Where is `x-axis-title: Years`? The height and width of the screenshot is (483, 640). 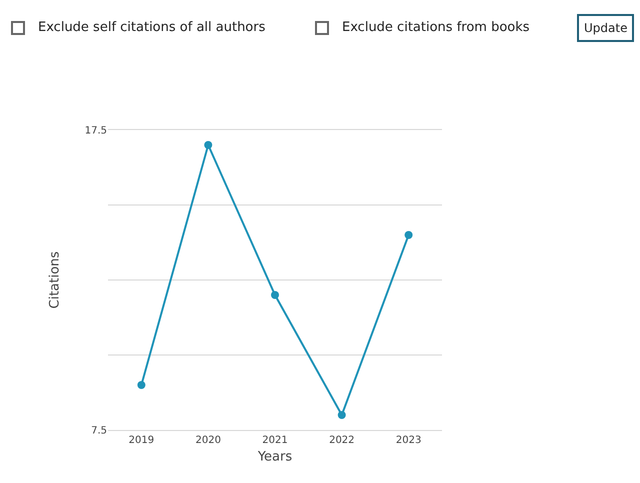 x-axis-title: Years is located at coordinates (274, 457).